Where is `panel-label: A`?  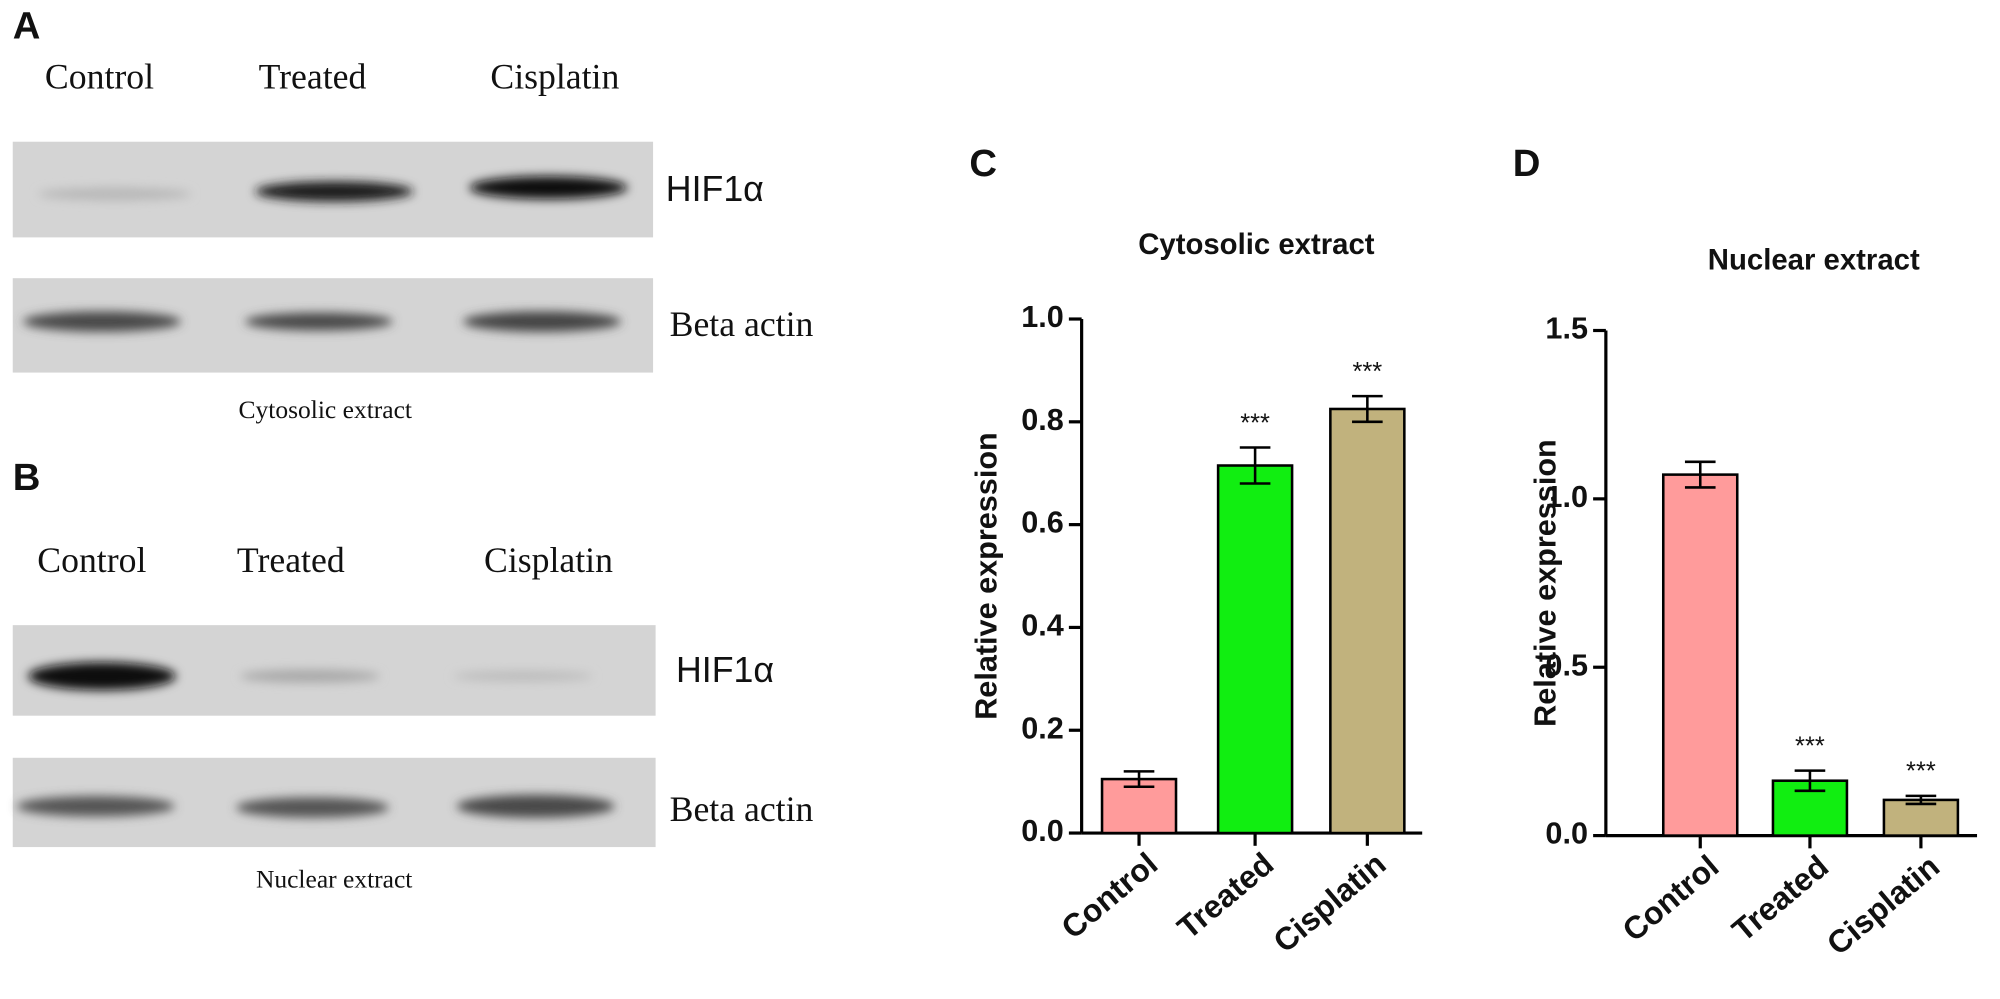
panel-label: A is located at coordinates (27, 25).